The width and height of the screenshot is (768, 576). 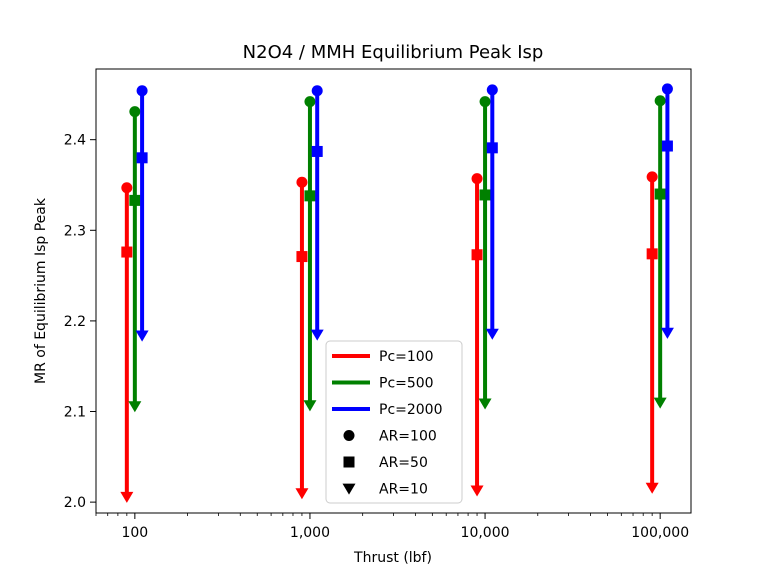 What do you see at coordinates (75, 503) in the screenshot?
I see `y-tick-label: 2.0` at bounding box center [75, 503].